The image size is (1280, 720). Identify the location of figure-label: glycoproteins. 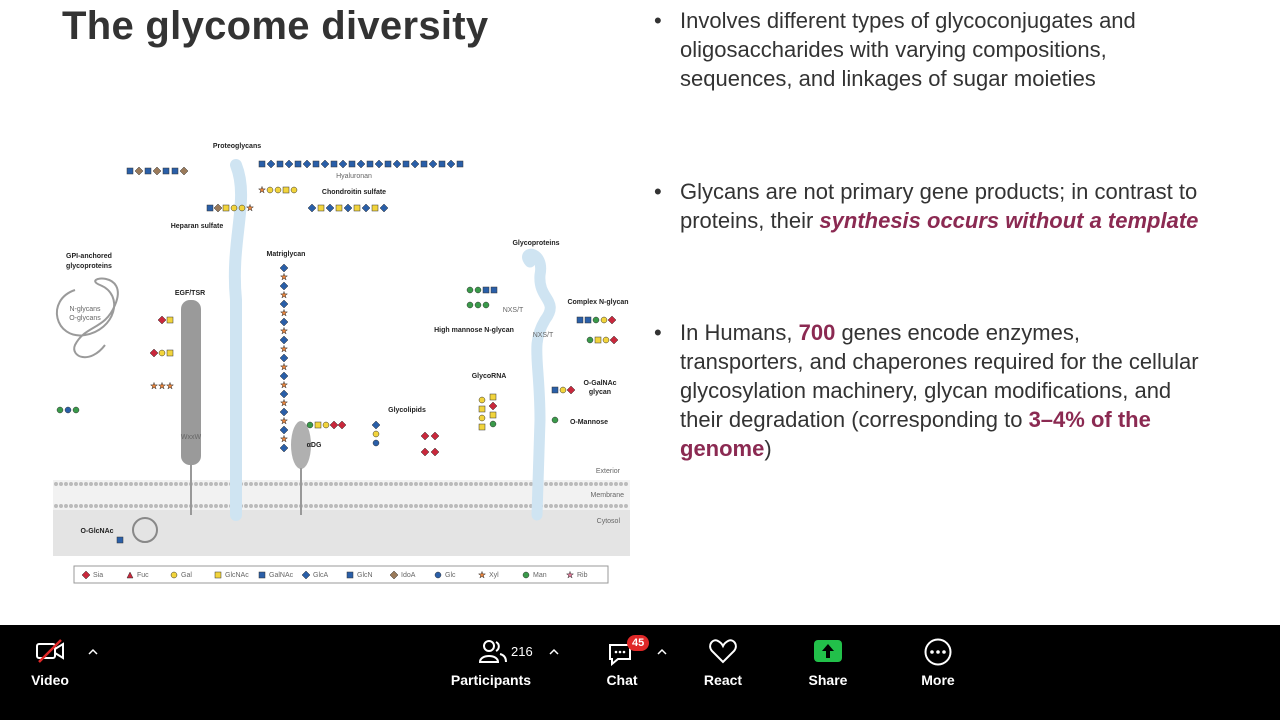
(89, 266).